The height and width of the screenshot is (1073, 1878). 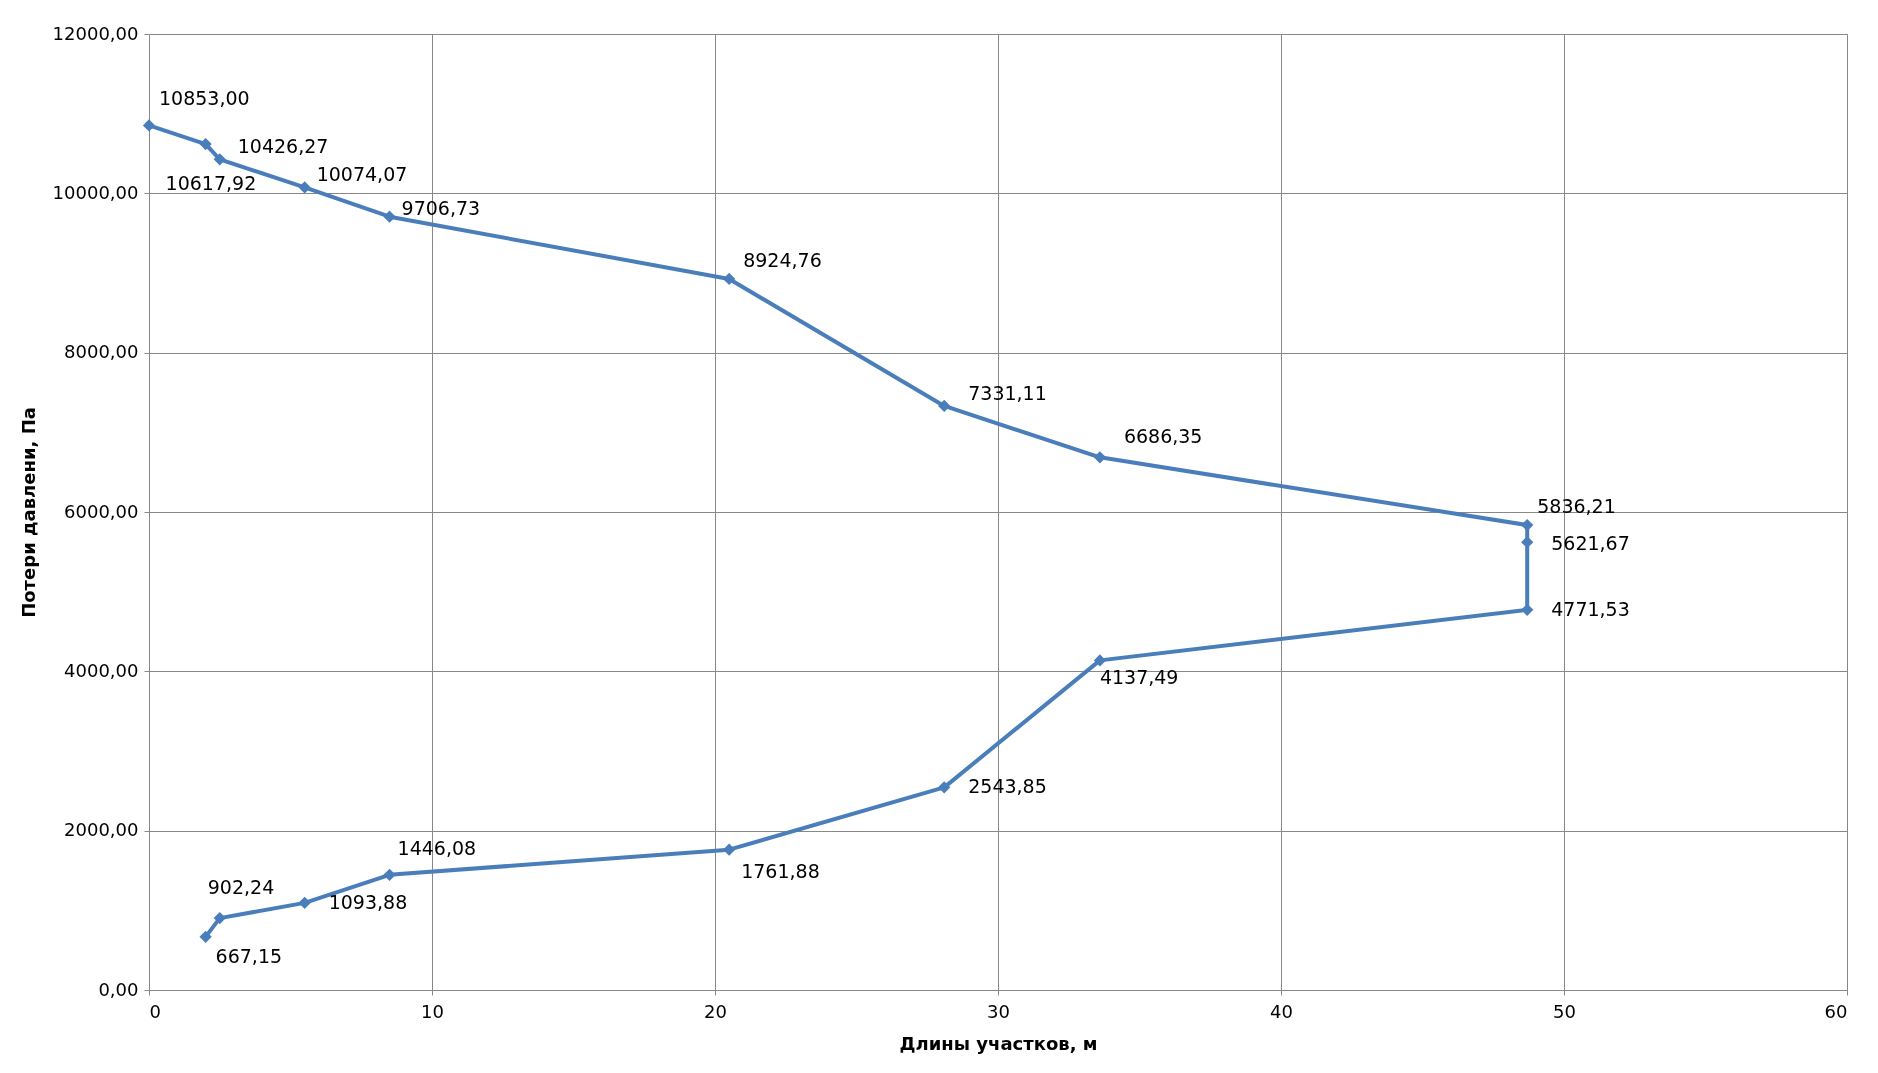 What do you see at coordinates (155, 1011) in the screenshot?
I see `x-tick-label: 0` at bounding box center [155, 1011].